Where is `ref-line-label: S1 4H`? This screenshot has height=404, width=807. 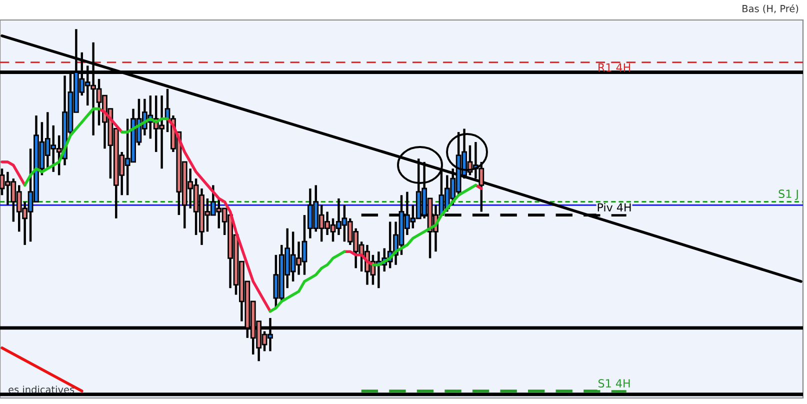 ref-line-label: S1 4H is located at coordinates (614, 383).